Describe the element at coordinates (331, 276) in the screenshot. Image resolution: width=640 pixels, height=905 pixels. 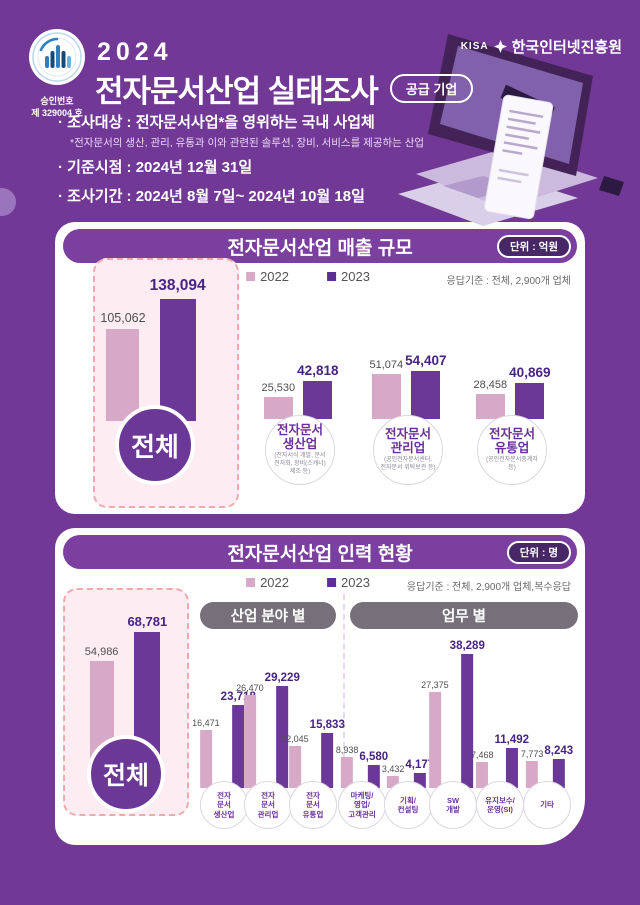
I see `legend-swatch-2023` at that location.